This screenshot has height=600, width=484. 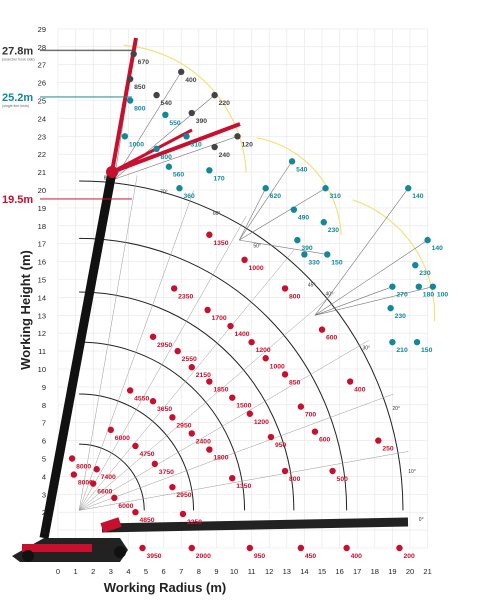 I want to click on y-tick-label: 13, so click(x=42, y=315).